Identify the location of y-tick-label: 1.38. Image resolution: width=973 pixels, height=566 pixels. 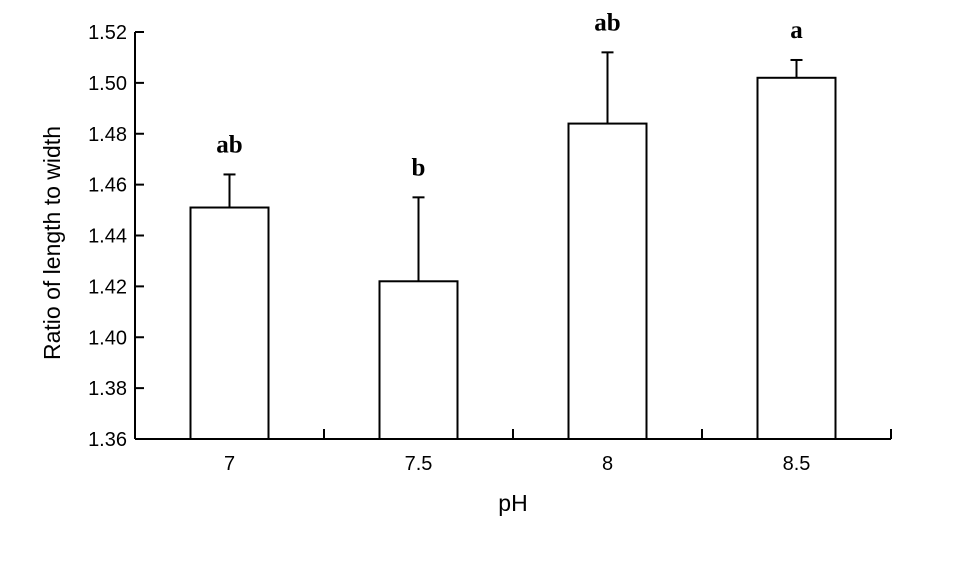
(107, 389).